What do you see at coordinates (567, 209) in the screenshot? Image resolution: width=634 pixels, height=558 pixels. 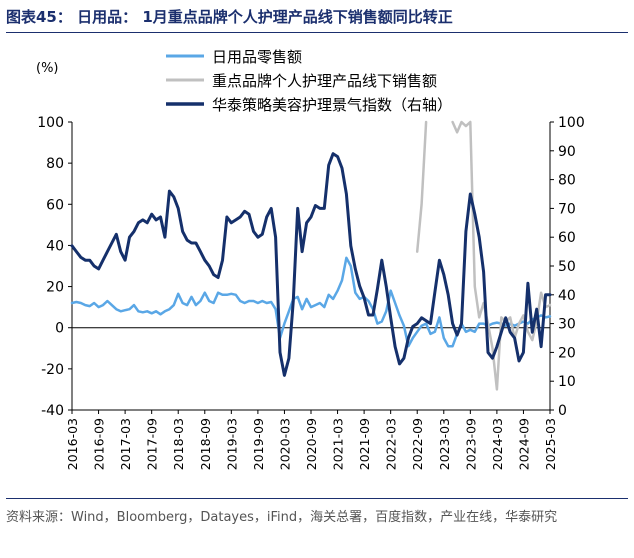 I see `right-y-tick-label: 70` at bounding box center [567, 209].